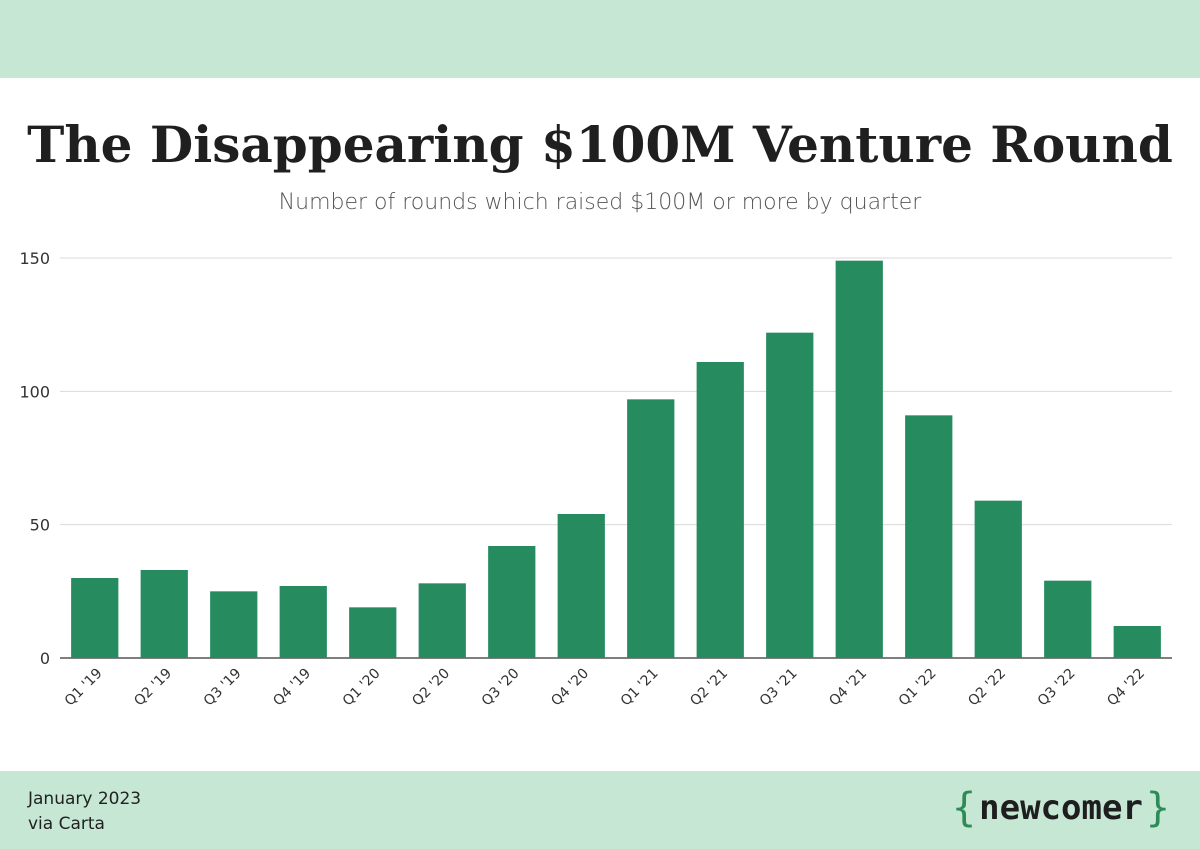  I want to click on brand-logo: { newcomer }, so click(1061, 808).